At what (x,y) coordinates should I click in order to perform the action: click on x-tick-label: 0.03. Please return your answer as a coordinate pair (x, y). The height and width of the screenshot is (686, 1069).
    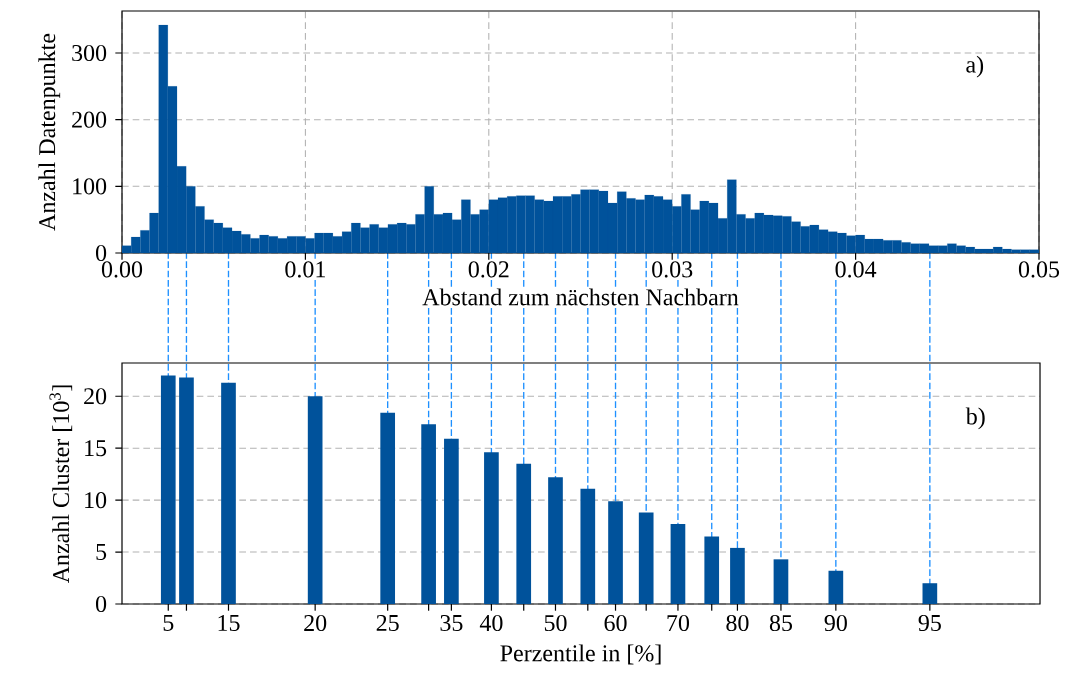
    Looking at the image, I should click on (672, 269).